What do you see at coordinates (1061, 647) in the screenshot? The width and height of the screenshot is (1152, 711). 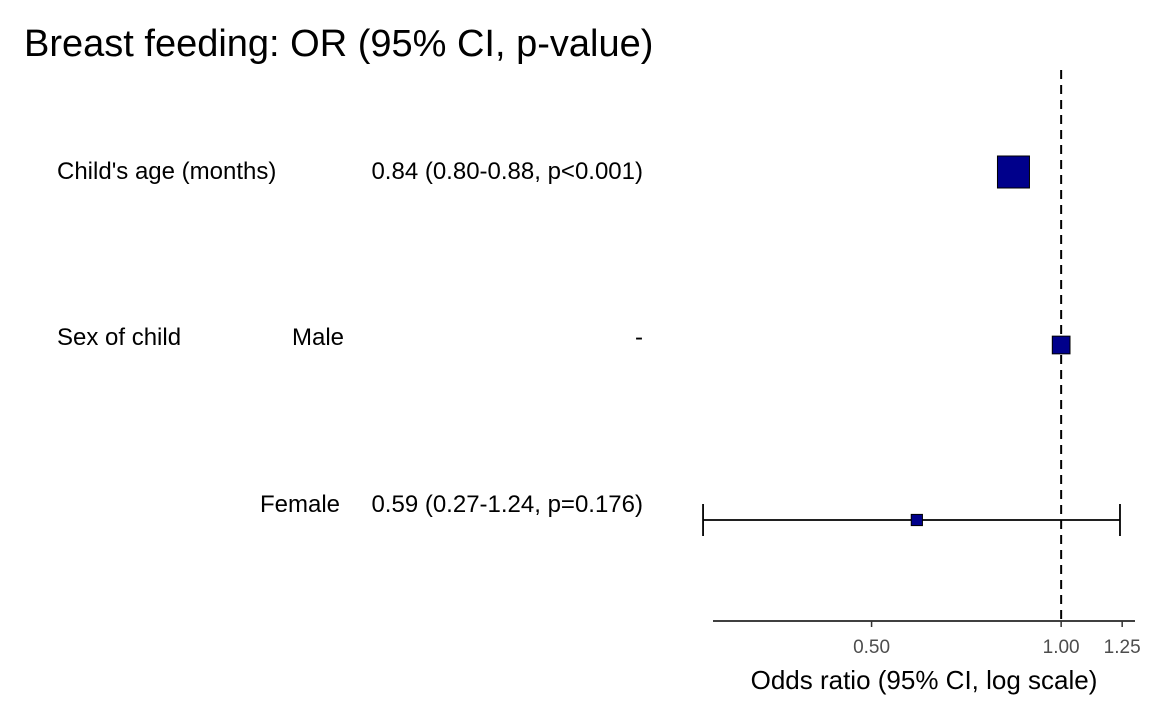 I see `x-tick-label-2: 1.00` at bounding box center [1061, 647].